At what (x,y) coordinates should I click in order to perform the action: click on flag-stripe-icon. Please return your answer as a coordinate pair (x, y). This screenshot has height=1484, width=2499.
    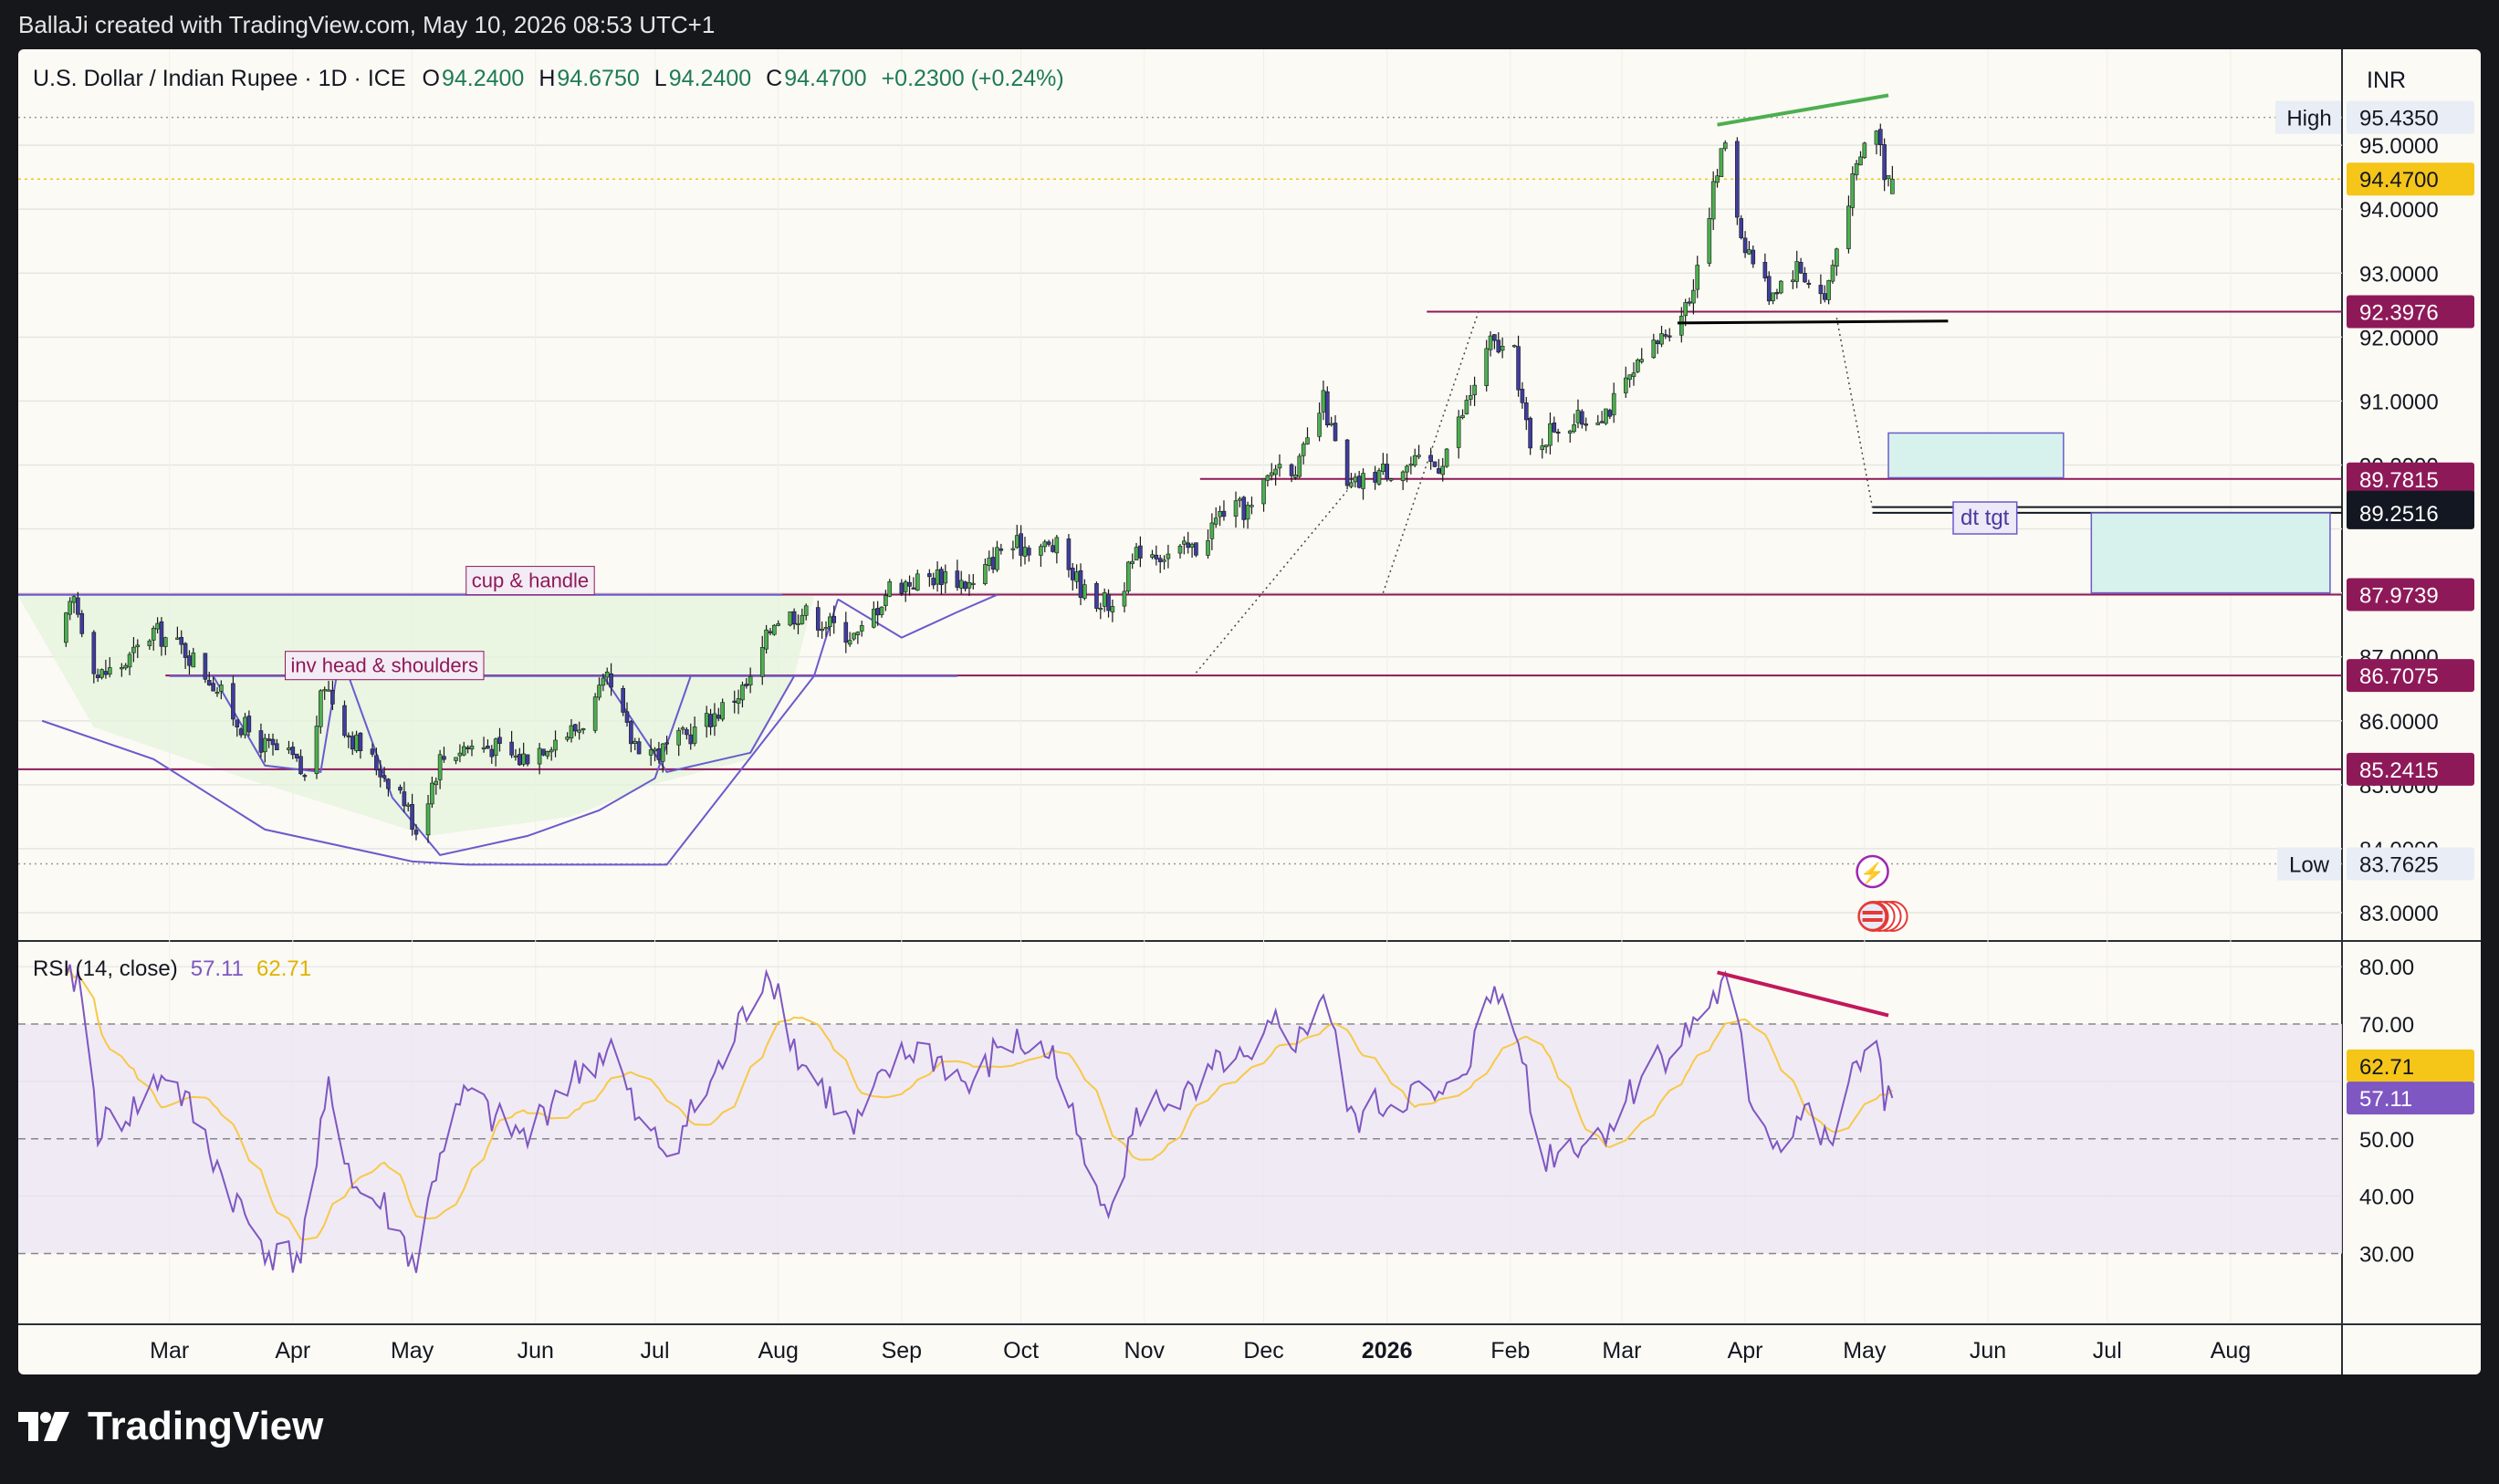
    Looking at the image, I should click on (1873, 920).